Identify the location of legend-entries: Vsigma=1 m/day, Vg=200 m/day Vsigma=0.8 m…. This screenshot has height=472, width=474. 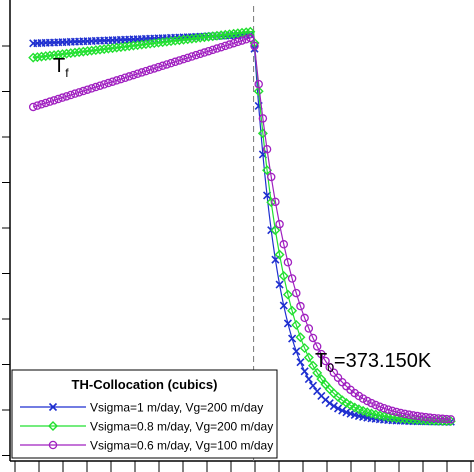
(146, 427).